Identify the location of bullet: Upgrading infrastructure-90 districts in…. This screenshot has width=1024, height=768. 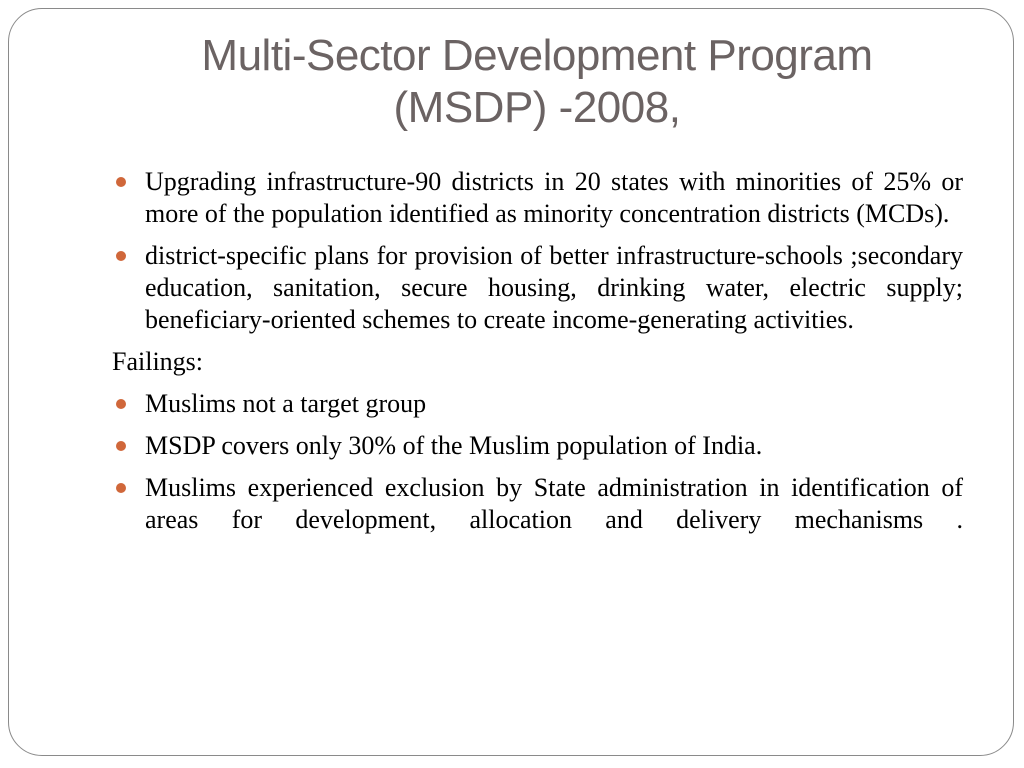
(537, 198).